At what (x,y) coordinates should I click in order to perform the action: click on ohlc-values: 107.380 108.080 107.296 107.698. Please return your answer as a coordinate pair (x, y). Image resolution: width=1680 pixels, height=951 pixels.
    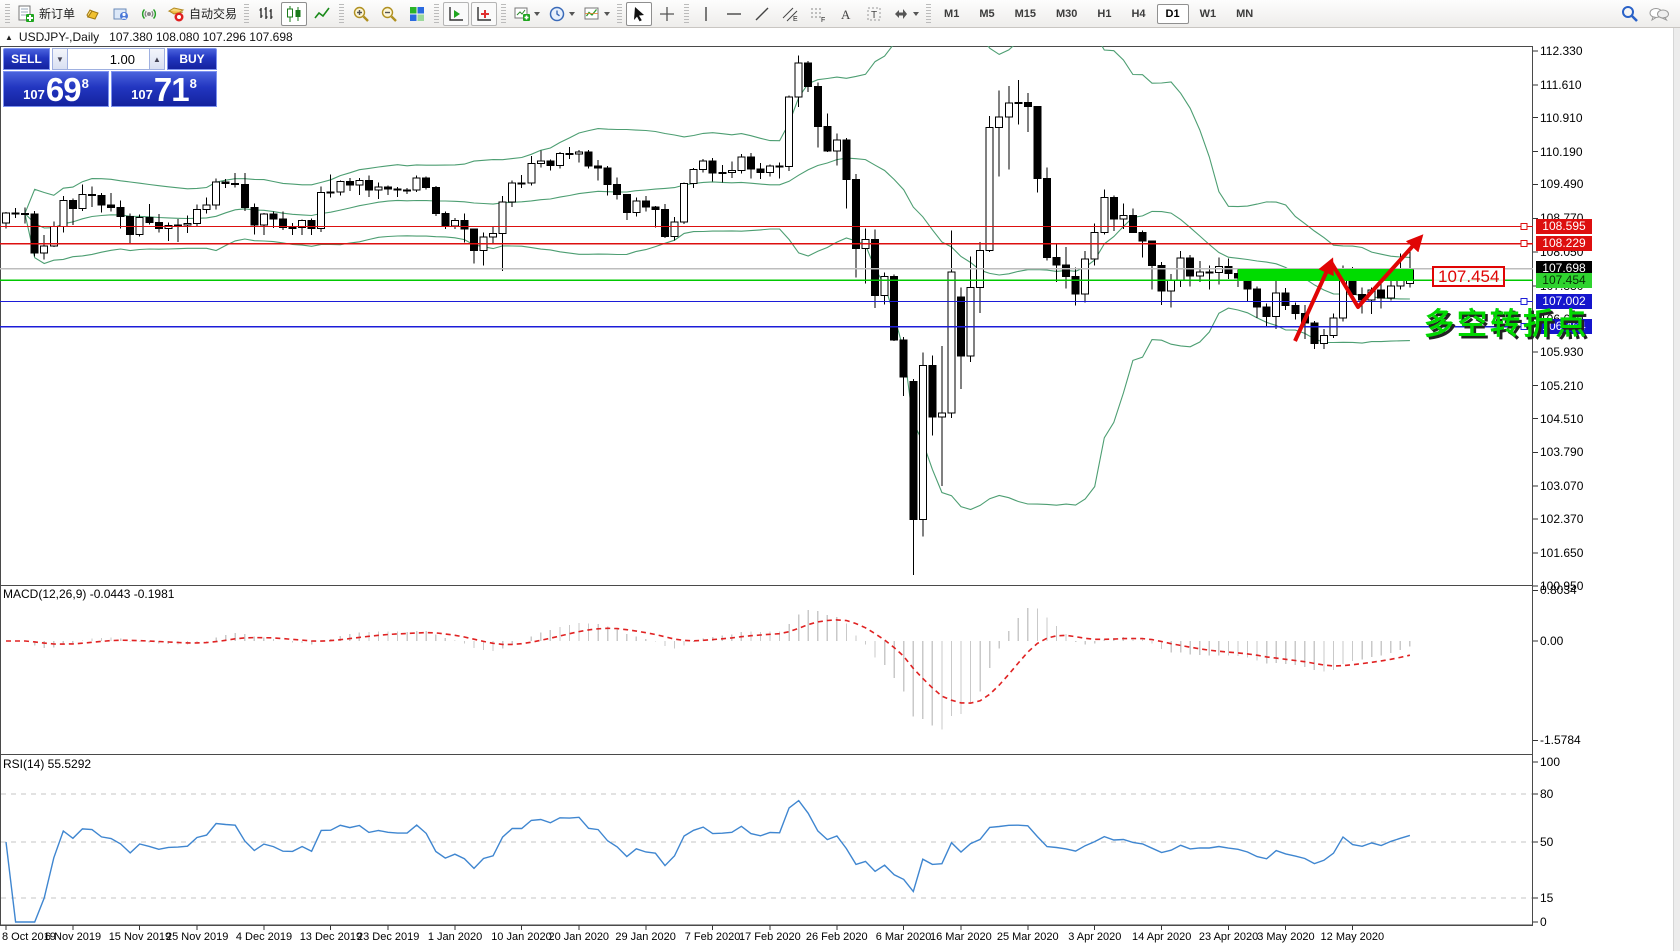
    Looking at the image, I should click on (201, 37).